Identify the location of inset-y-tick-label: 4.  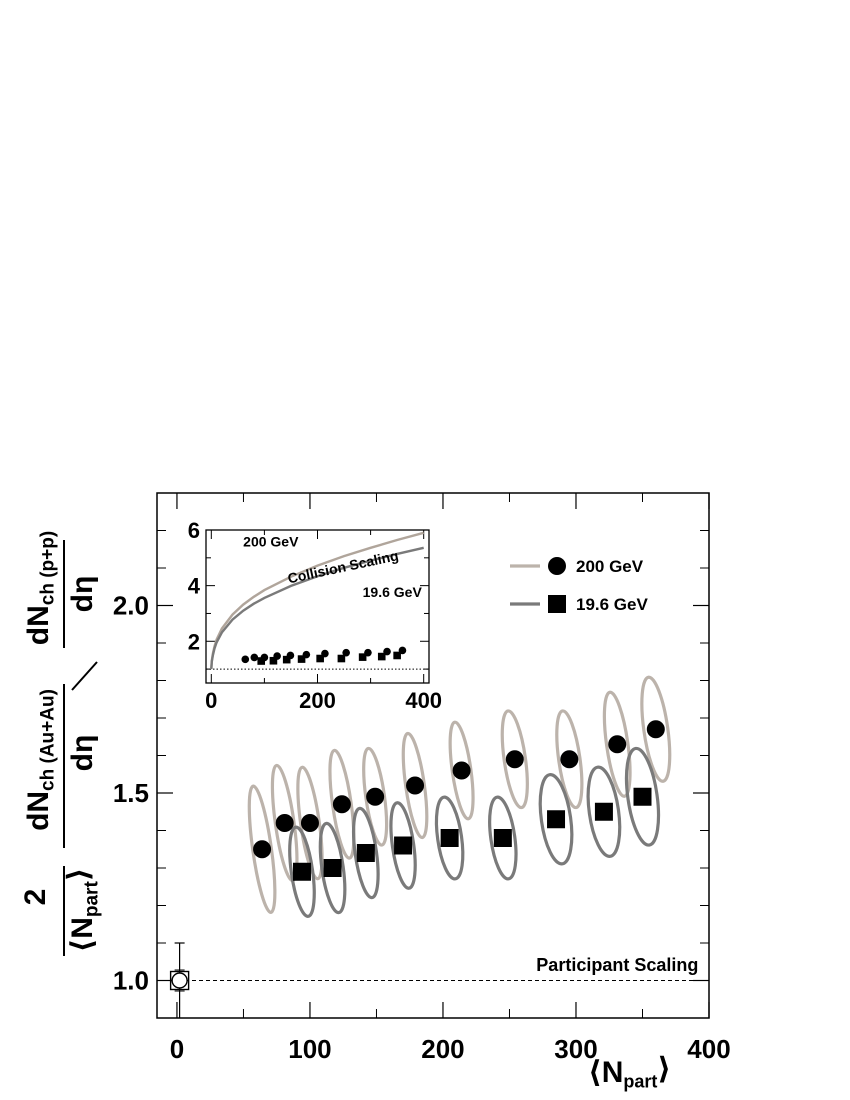
(194, 586).